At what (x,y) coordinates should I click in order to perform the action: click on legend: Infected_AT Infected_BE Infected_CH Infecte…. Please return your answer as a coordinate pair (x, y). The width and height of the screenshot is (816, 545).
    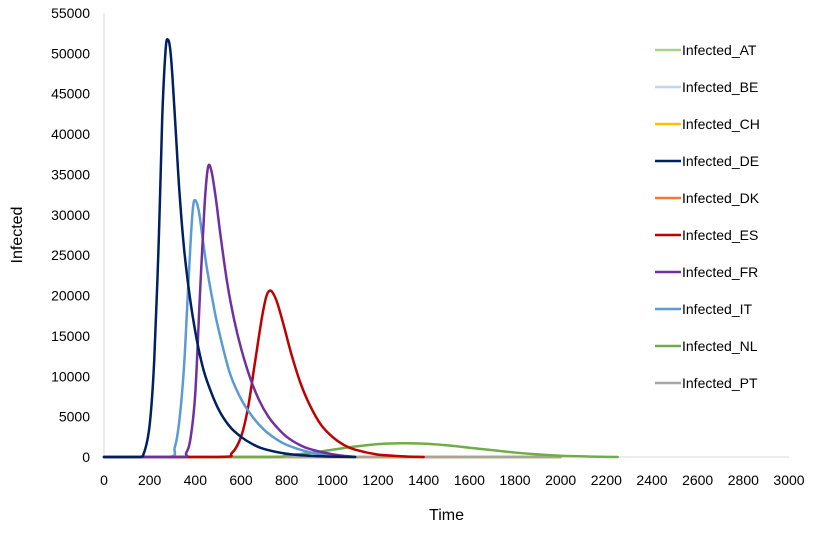
    Looking at the image, I should click on (707, 216).